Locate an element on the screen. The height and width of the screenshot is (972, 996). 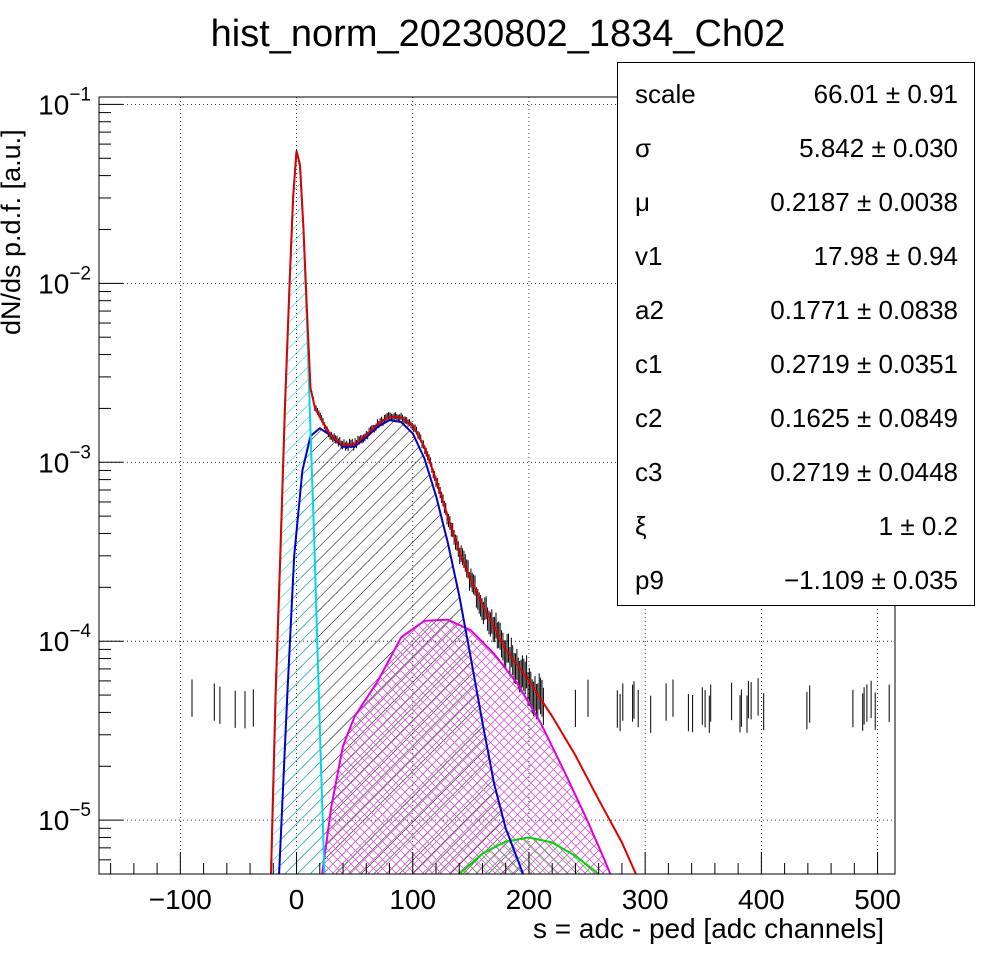
two-pe-curve is located at coordinates (466, 746).